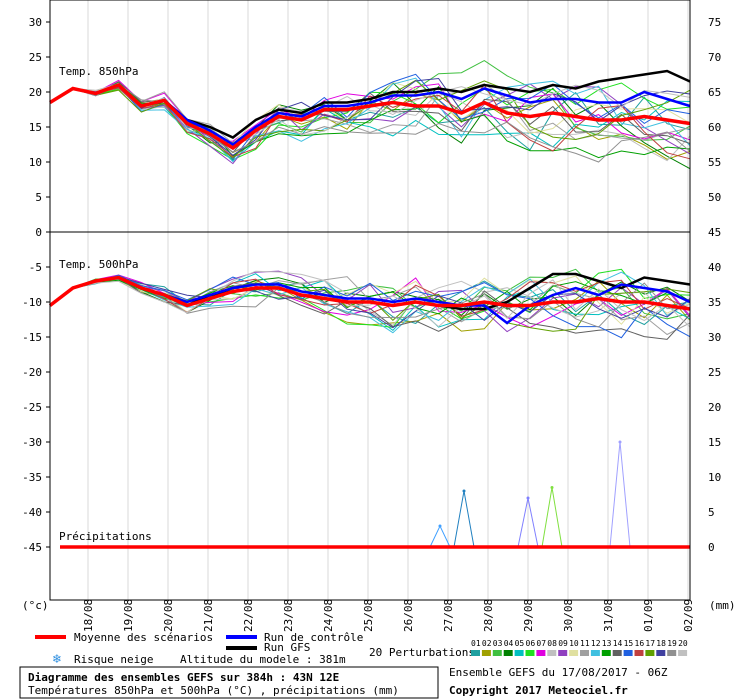 The height and width of the screenshot is (700, 740). I want to click on left-unit: (°c), so click(35, 605).